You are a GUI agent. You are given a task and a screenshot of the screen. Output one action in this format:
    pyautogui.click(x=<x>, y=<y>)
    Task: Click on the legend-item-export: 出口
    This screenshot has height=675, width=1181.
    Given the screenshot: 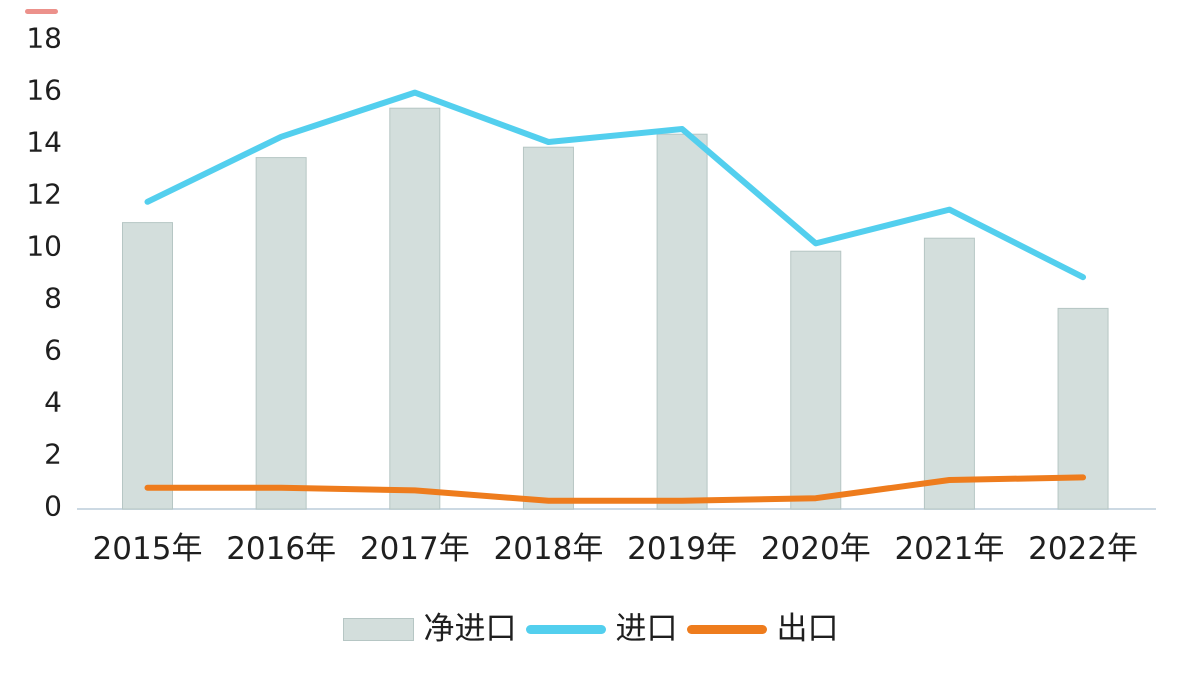 What is the action you would take?
    pyautogui.click(x=762, y=628)
    